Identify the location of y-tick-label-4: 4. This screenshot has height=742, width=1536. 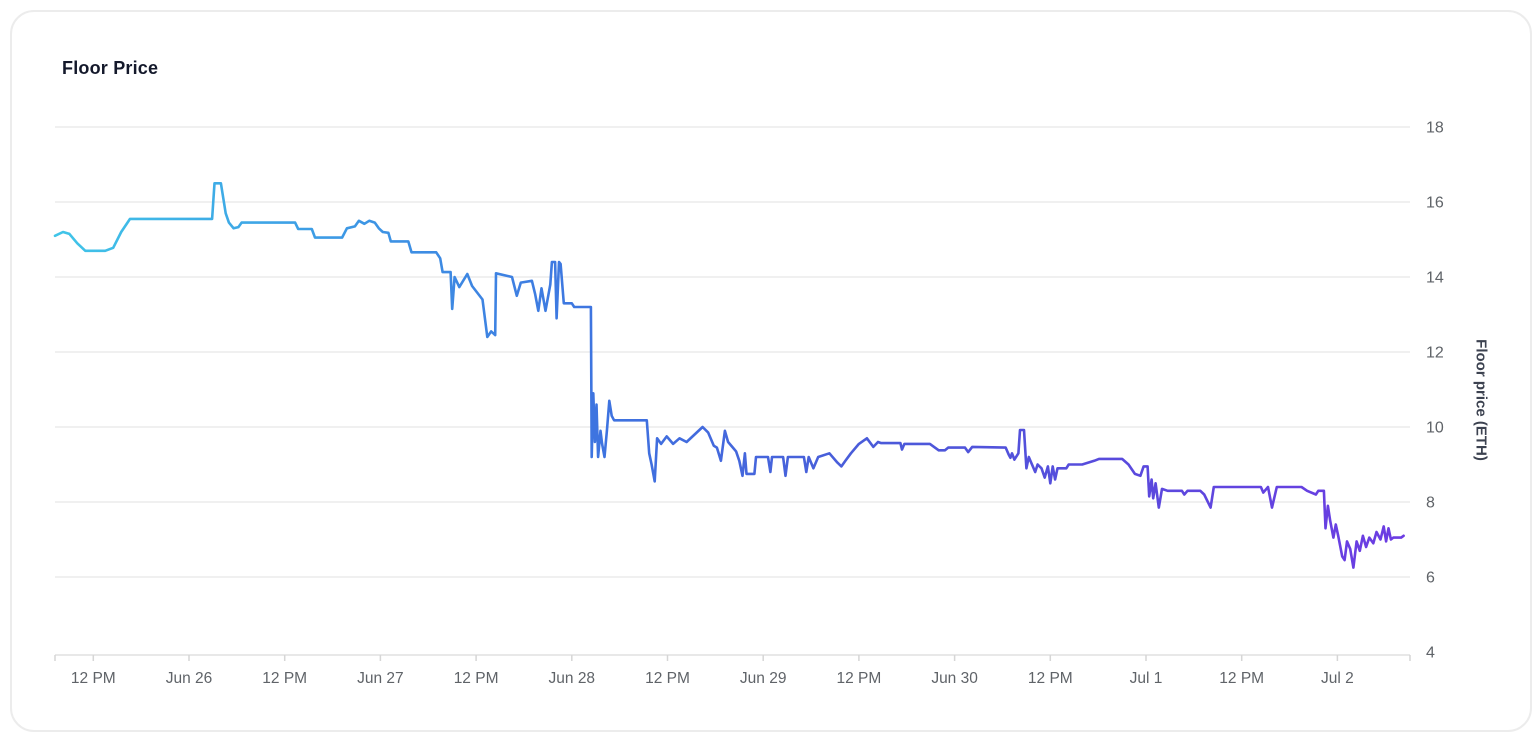
(1430, 653).